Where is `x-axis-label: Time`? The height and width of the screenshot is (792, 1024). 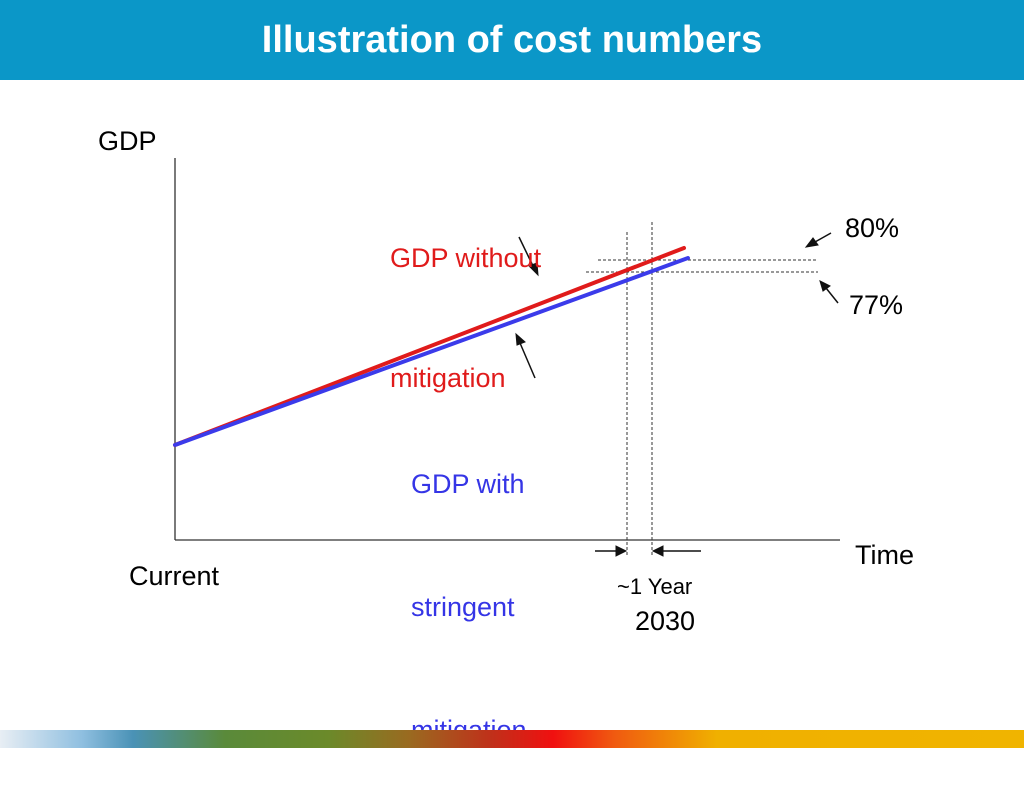
x-axis-label: Time is located at coordinates (884, 555).